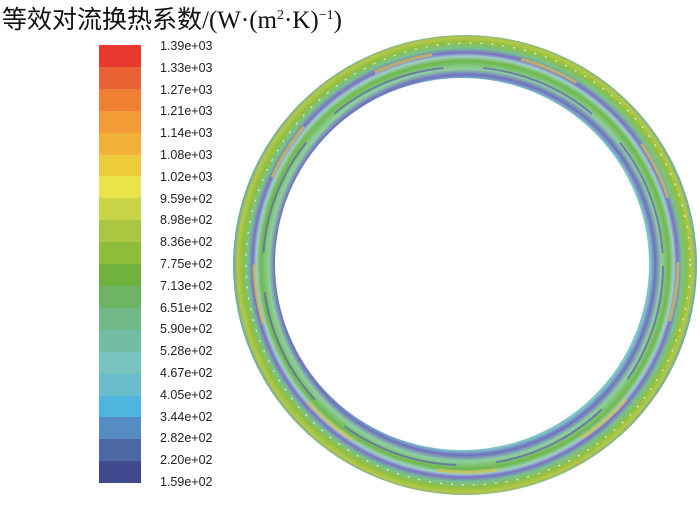 The width and height of the screenshot is (700, 505). What do you see at coordinates (186, 307) in the screenshot?
I see `colorbar-tick-label: 6.51e+02` at bounding box center [186, 307].